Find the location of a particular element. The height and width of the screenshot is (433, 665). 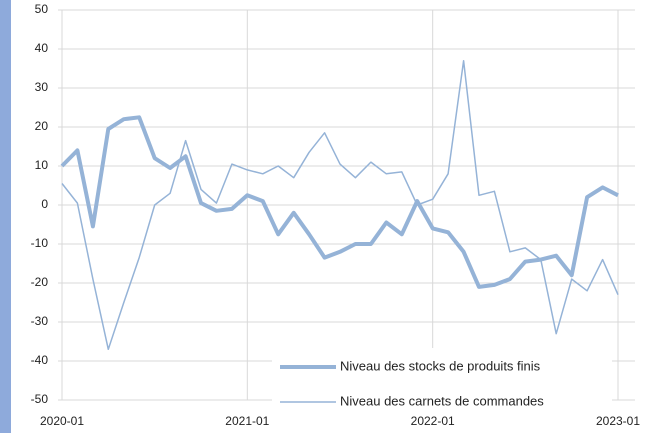

legend-box is located at coordinates (442, 383).